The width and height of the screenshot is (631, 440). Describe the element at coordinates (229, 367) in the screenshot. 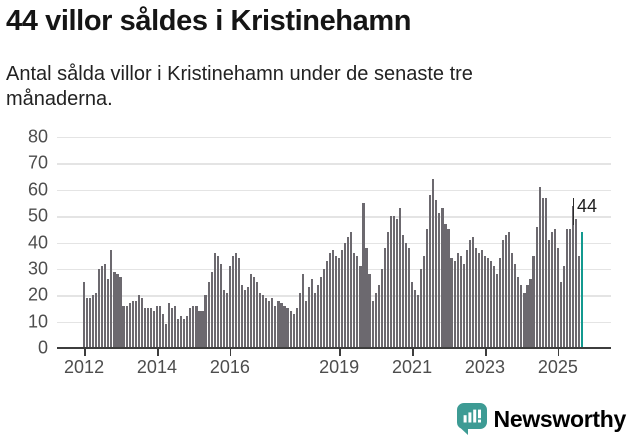

I see `x-tick-label: 2016` at that location.